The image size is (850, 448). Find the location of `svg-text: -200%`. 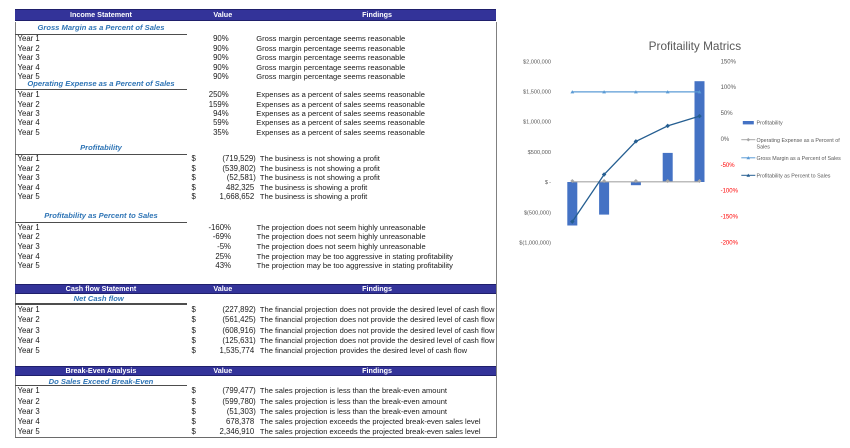

svg-text: -200% is located at coordinates (730, 243).